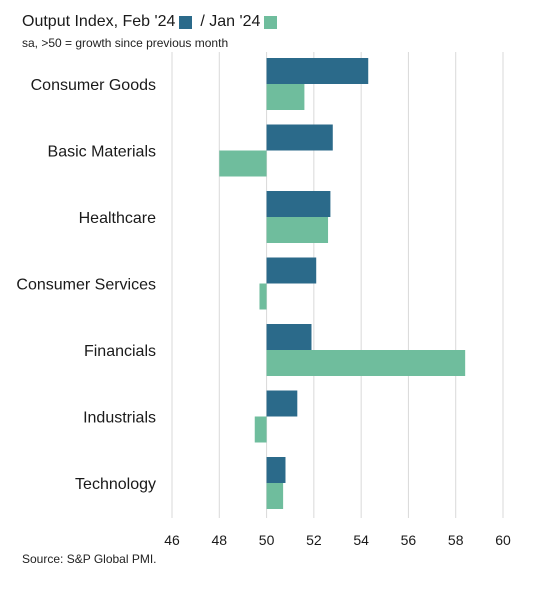 This screenshot has height=600, width=559. I want to click on category-label: Technology, so click(115, 484).